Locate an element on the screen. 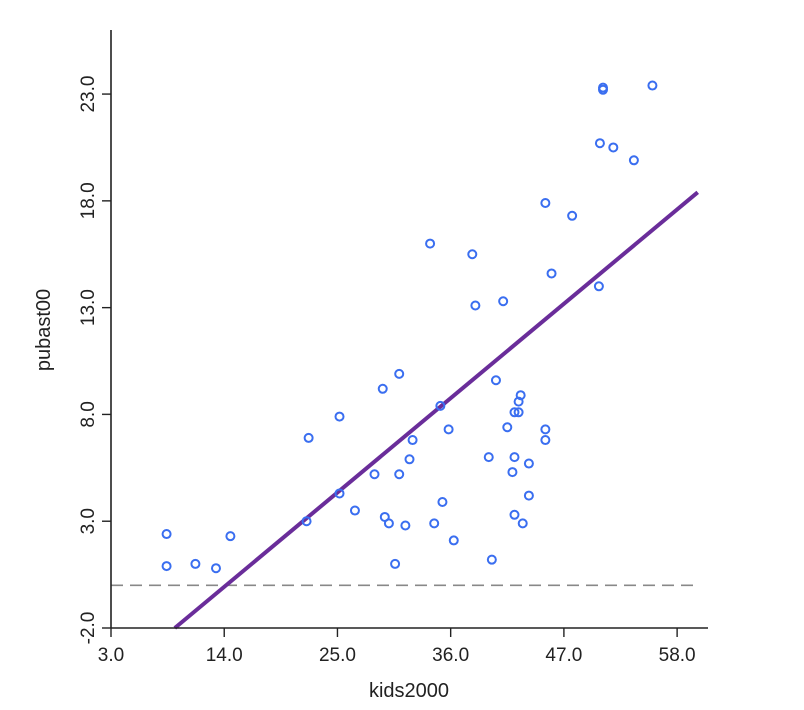 The width and height of the screenshot is (804, 710). x-axis-ticks: 3.0 14.0 25.0 36.0 47.0 58.0 is located at coordinates (397, 647).